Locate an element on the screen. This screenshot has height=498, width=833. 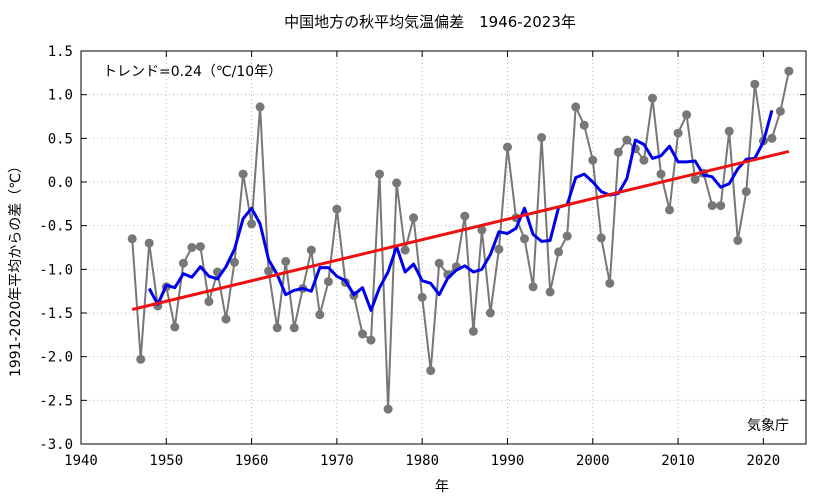
x-tick-label: 2000 is located at coordinates (593, 461).